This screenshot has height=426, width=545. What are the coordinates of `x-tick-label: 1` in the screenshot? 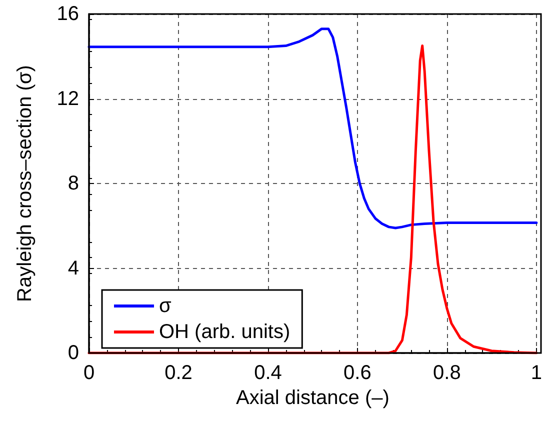 It's located at (536, 373).